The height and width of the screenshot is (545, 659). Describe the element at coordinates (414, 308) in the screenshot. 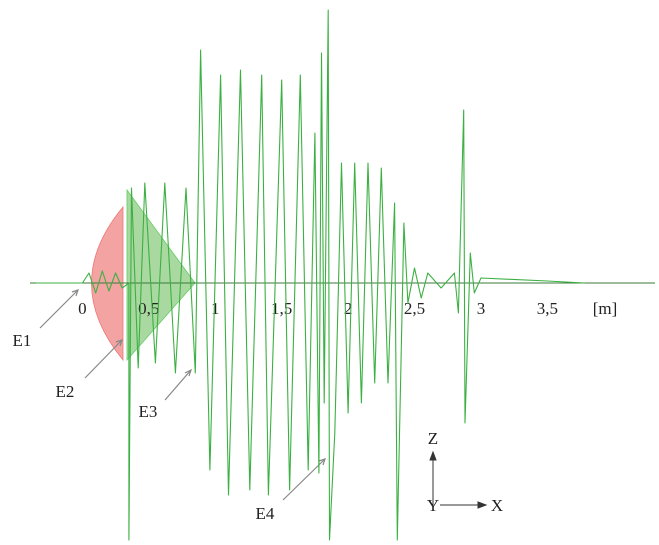

I see `x-tick-label: 2,5` at that location.